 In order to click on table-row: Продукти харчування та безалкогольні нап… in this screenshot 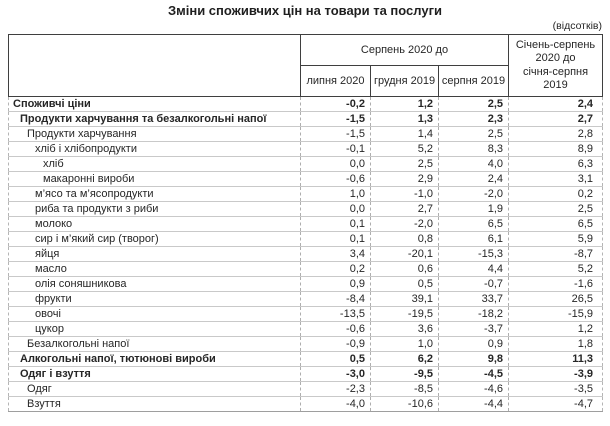, I will do `click(306, 119)`.